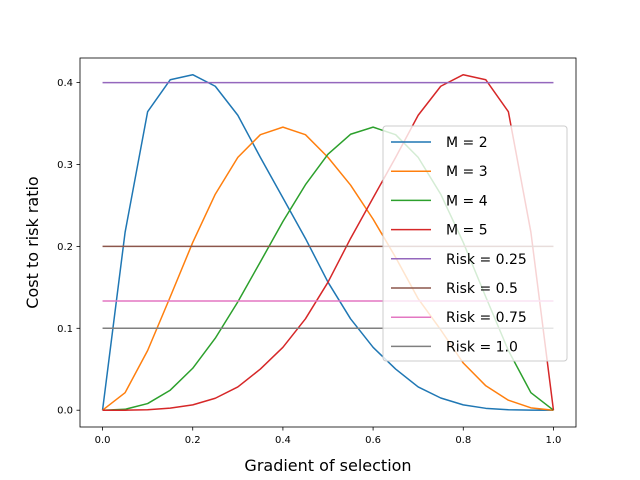 This screenshot has width=640, height=480. What do you see at coordinates (65, 165) in the screenshot?
I see `y-tick-label: 0.3` at bounding box center [65, 165].